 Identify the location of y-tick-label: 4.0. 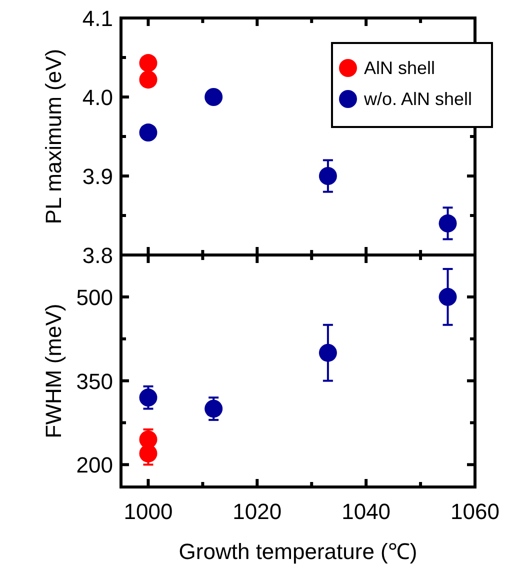
(97, 97).